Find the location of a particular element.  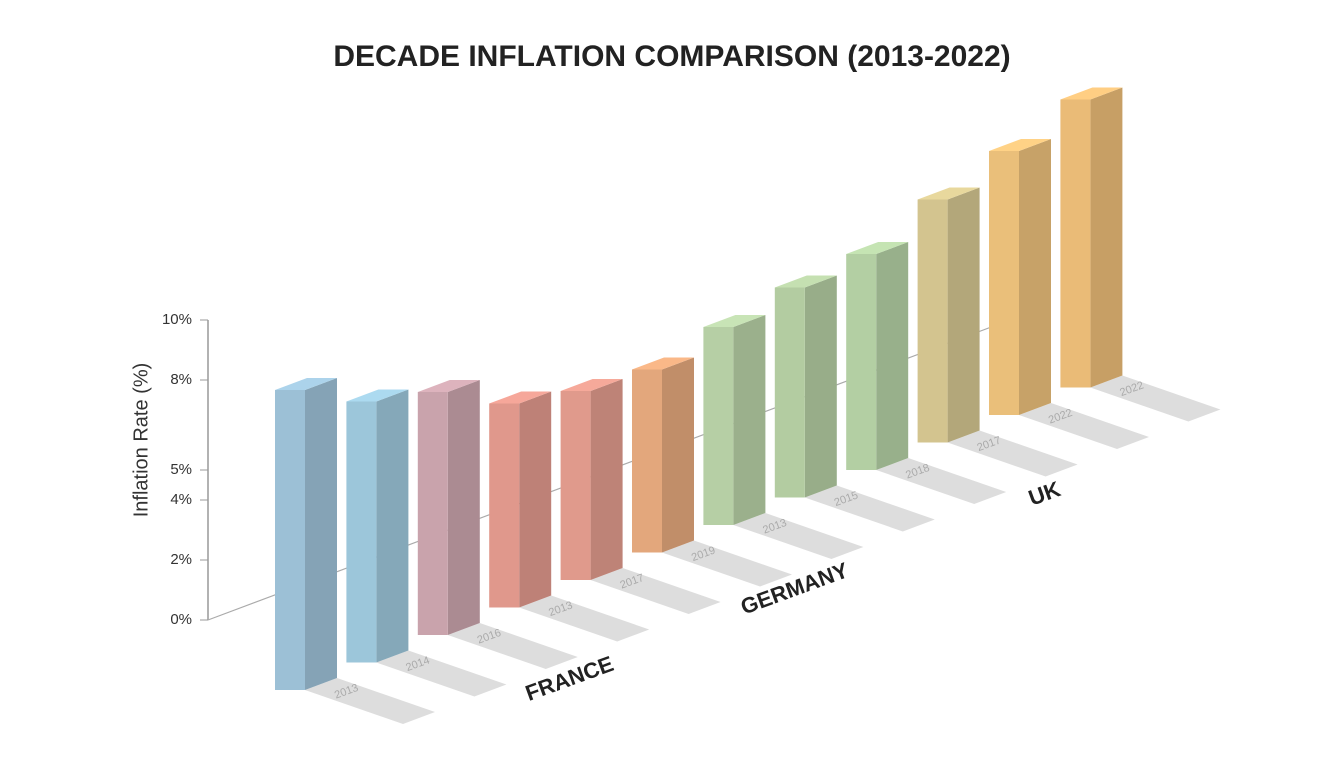

y-tick-label: 4% is located at coordinates (181, 499).